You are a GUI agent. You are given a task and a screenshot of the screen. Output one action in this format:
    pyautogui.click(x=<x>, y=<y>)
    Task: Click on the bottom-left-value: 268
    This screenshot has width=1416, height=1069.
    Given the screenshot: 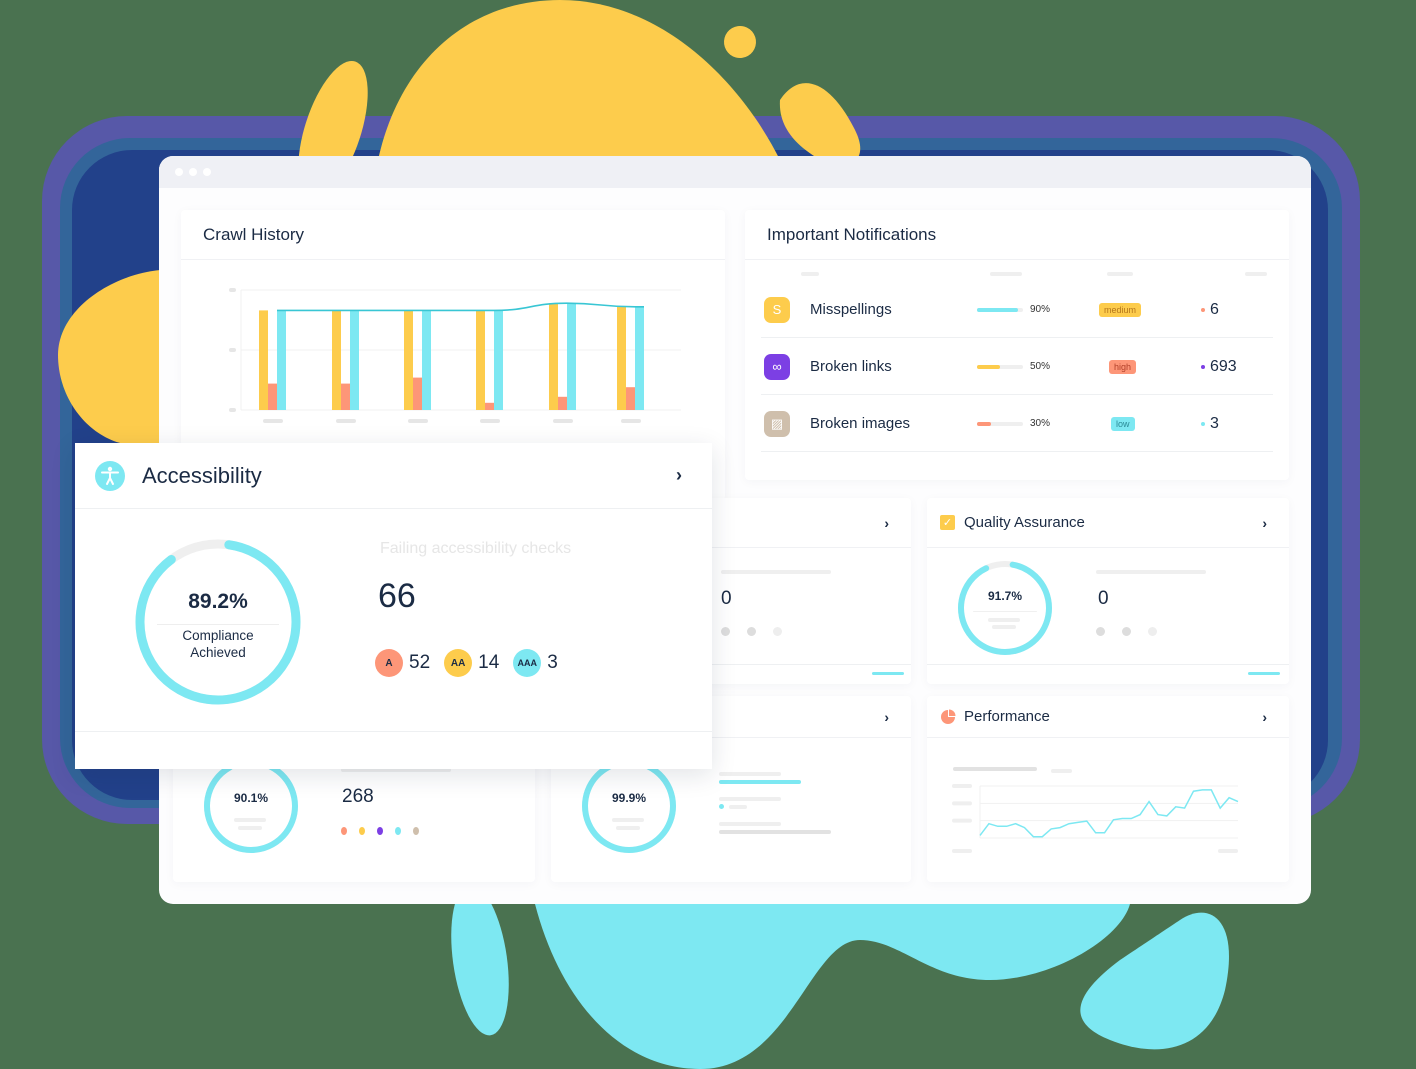 What is the action you would take?
    pyautogui.click(x=358, y=796)
    